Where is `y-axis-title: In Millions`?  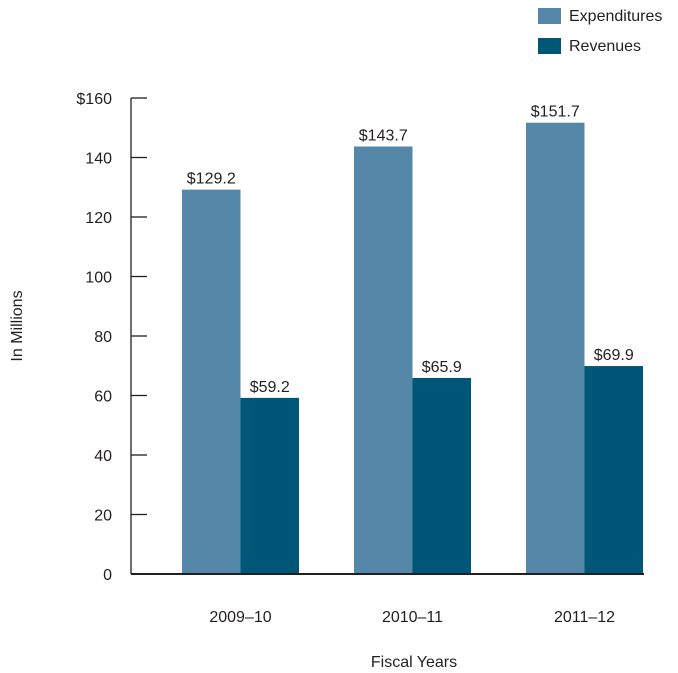 y-axis-title: In Millions is located at coordinates (17, 325).